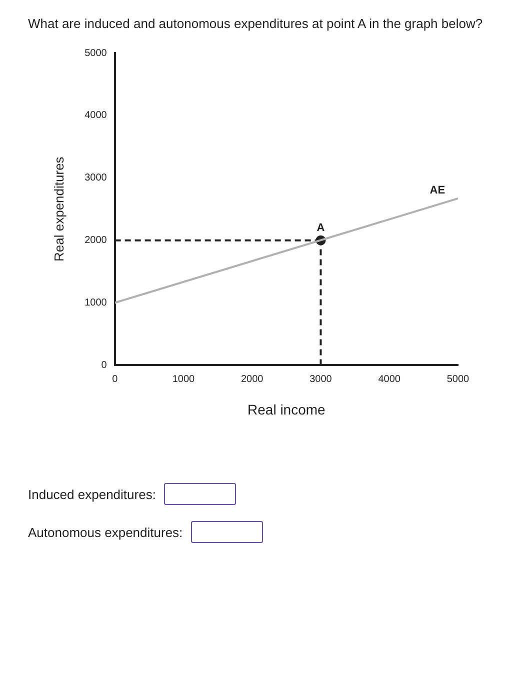 This screenshot has width=525, height=700. I want to click on y-tick-label: 0, so click(104, 365).